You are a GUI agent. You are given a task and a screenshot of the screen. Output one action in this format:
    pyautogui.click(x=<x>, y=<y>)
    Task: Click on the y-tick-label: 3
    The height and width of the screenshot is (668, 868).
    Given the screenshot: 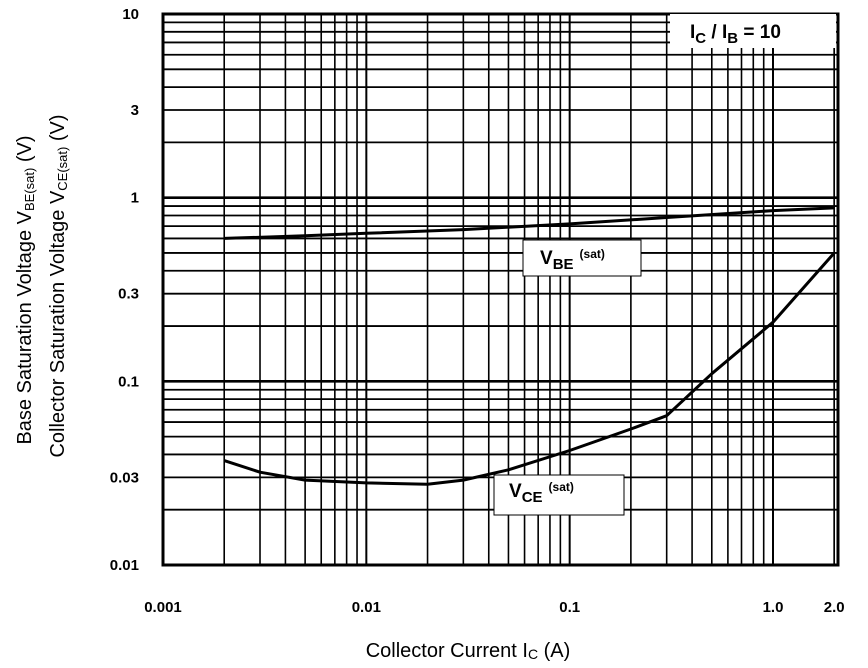 What is the action you would take?
    pyautogui.click(x=135, y=110)
    